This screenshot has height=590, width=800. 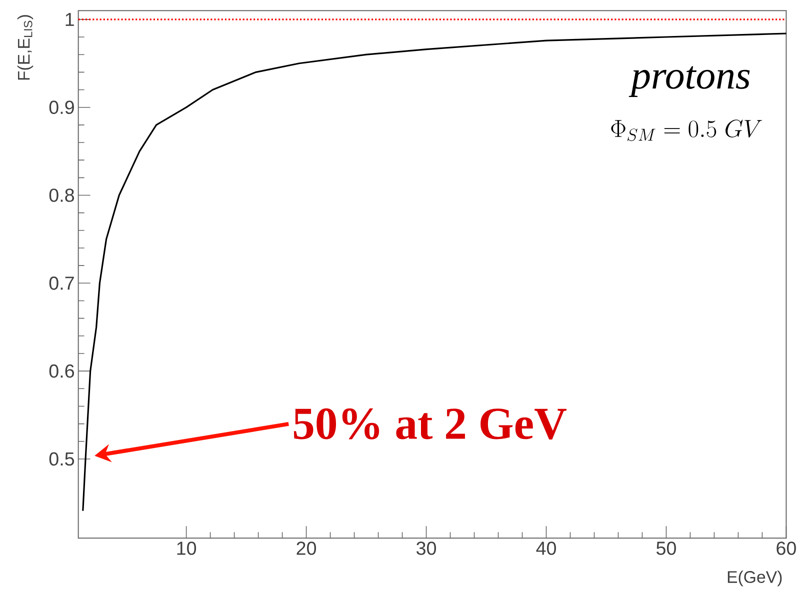 What do you see at coordinates (546, 549) in the screenshot?
I see `x-tick-label: 40` at bounding box center [546, 549].